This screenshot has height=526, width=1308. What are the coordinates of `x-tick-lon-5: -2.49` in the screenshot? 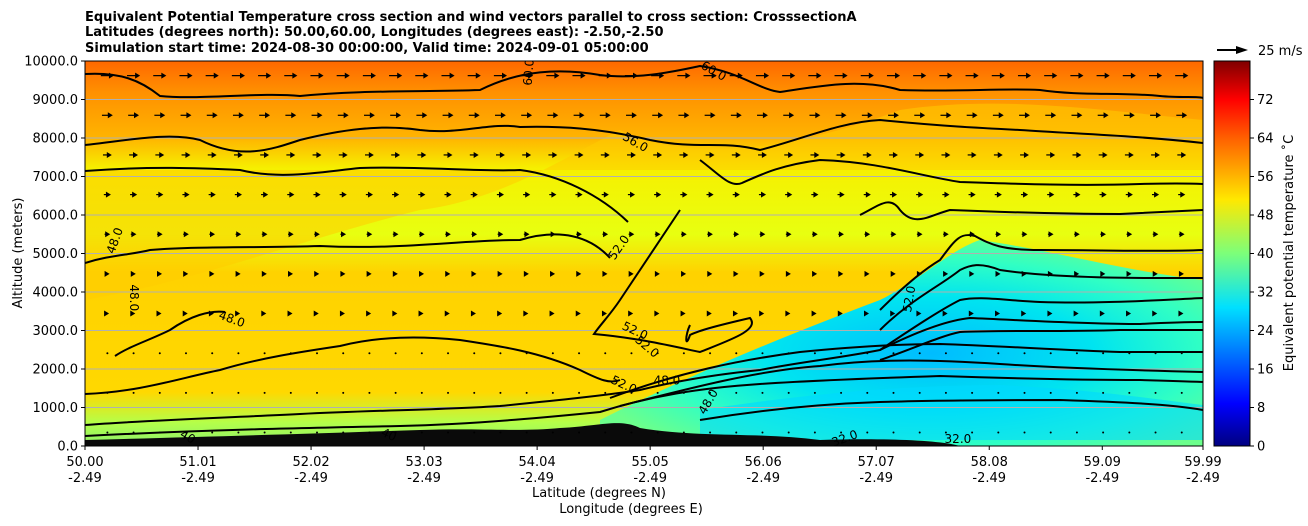 It's located at (650, 478).